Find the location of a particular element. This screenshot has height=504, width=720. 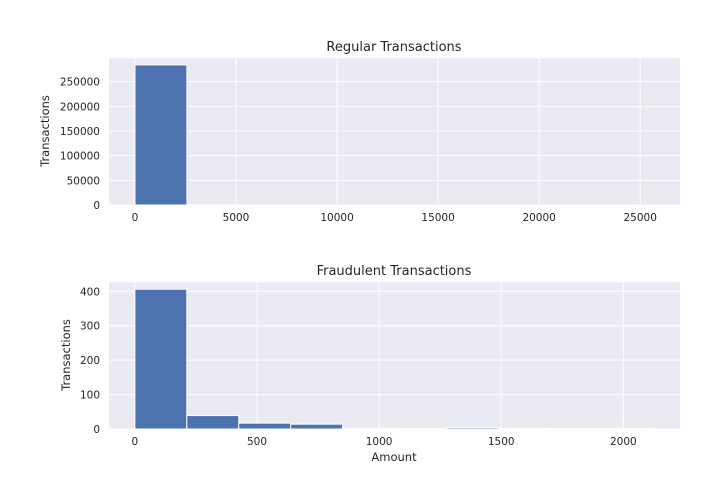

x-tick-label: 10000 is located at coordinates (336, 218).